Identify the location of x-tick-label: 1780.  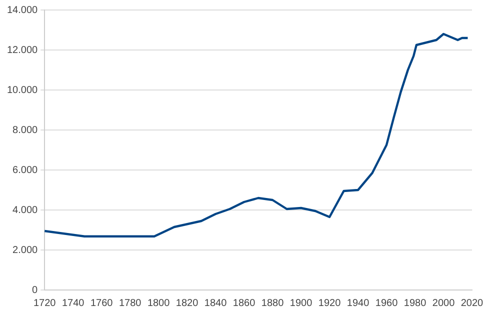
(130, 303).